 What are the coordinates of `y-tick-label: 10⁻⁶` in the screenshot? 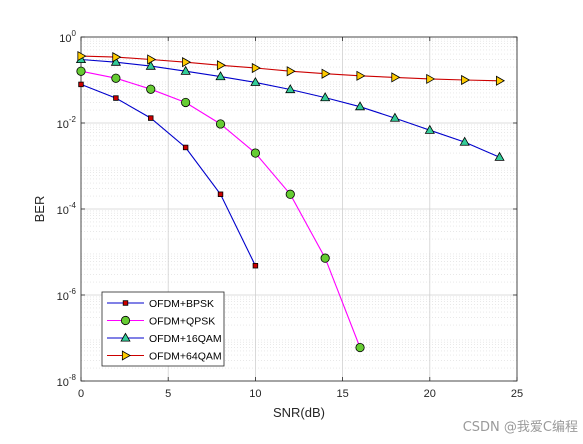 It's located at (67, 295).